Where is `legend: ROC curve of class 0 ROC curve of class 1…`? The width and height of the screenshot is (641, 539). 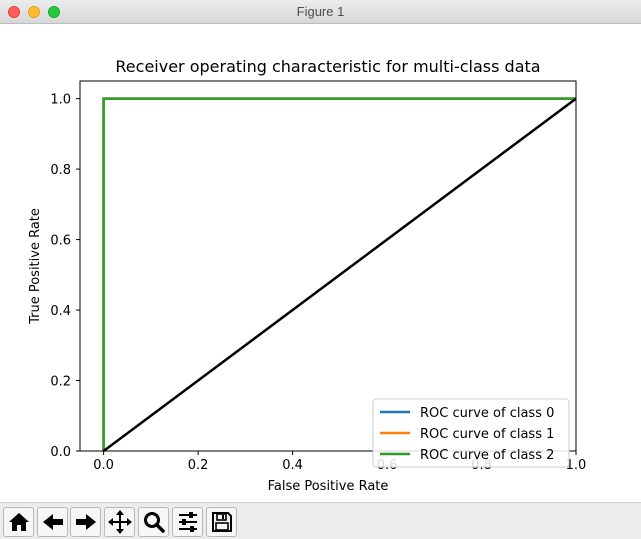 legend: ROC curve of class 0 ROC curve of class 1… is located at coordinates (471, 433).